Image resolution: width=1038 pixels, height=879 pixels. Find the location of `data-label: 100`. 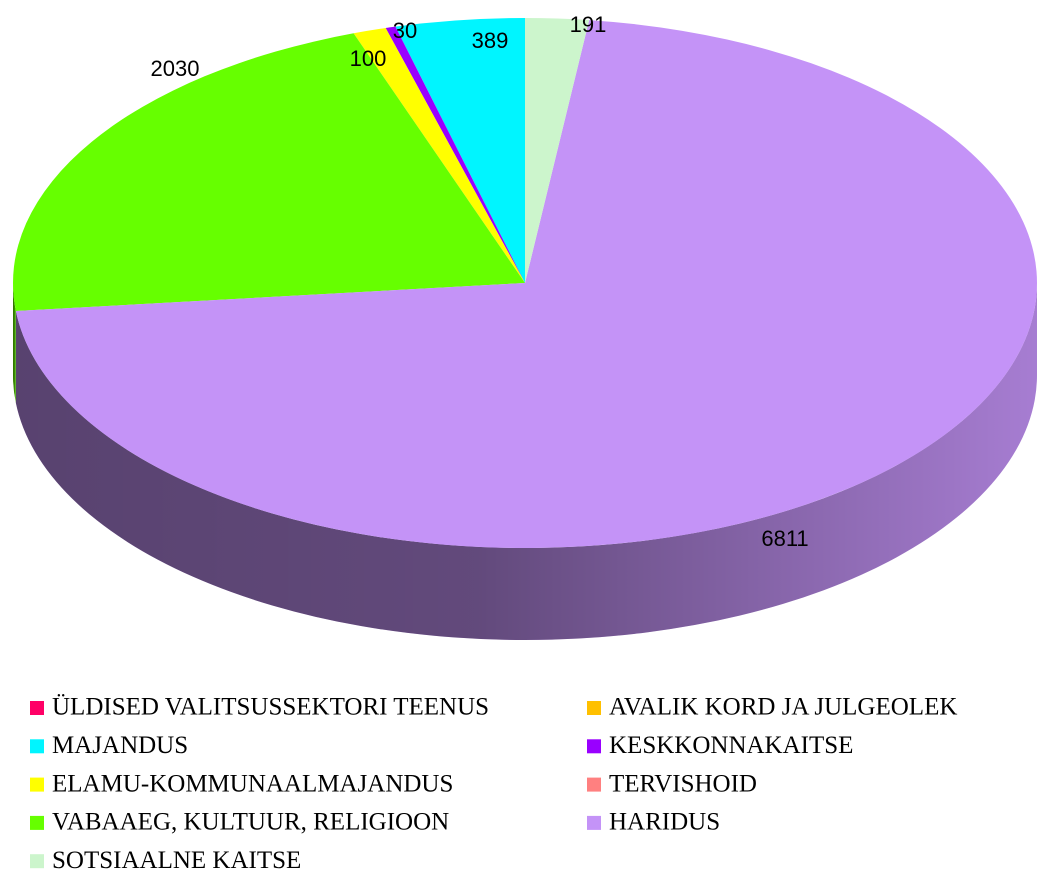

data-label: 100 is located at coordinates (368, 58).